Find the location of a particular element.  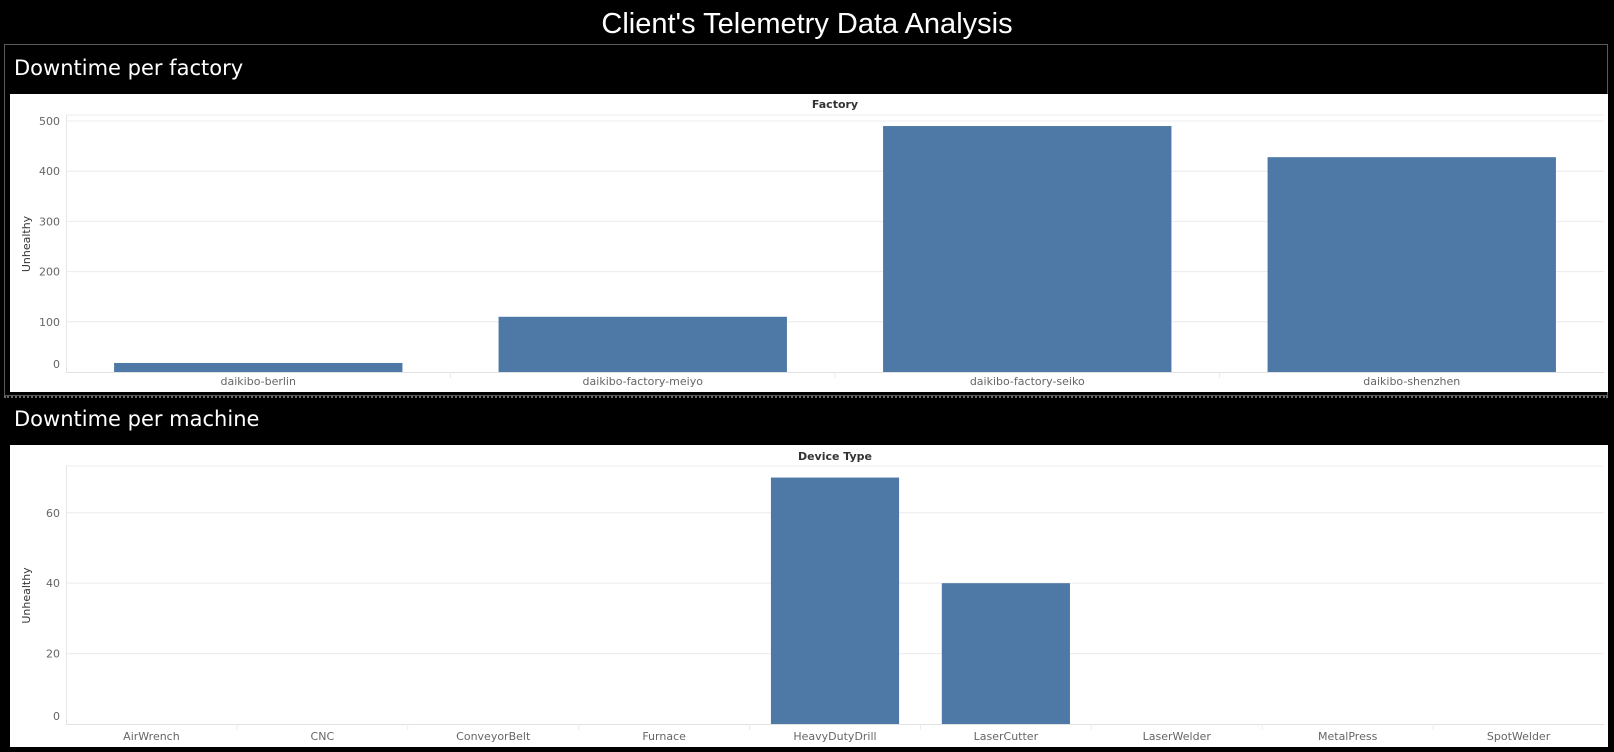

y-tick-label: 200 is located at coordinates (49, 272).